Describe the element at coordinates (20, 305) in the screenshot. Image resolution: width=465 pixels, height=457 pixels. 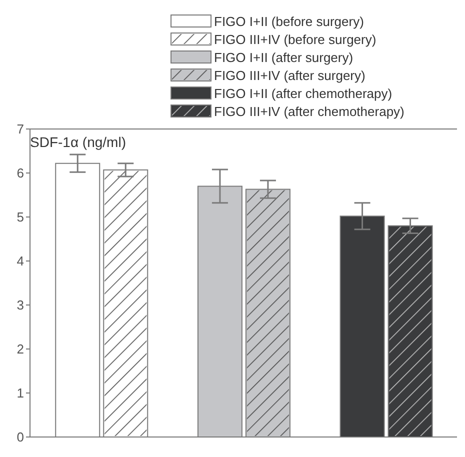
I see `y-tick-label: 3` at that location.